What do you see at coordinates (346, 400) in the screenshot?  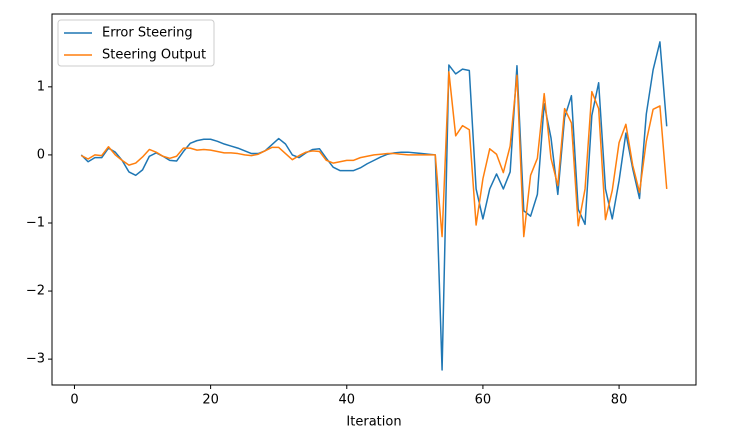 I see `x-tick-label: 40` at bounding box center [346, 400].